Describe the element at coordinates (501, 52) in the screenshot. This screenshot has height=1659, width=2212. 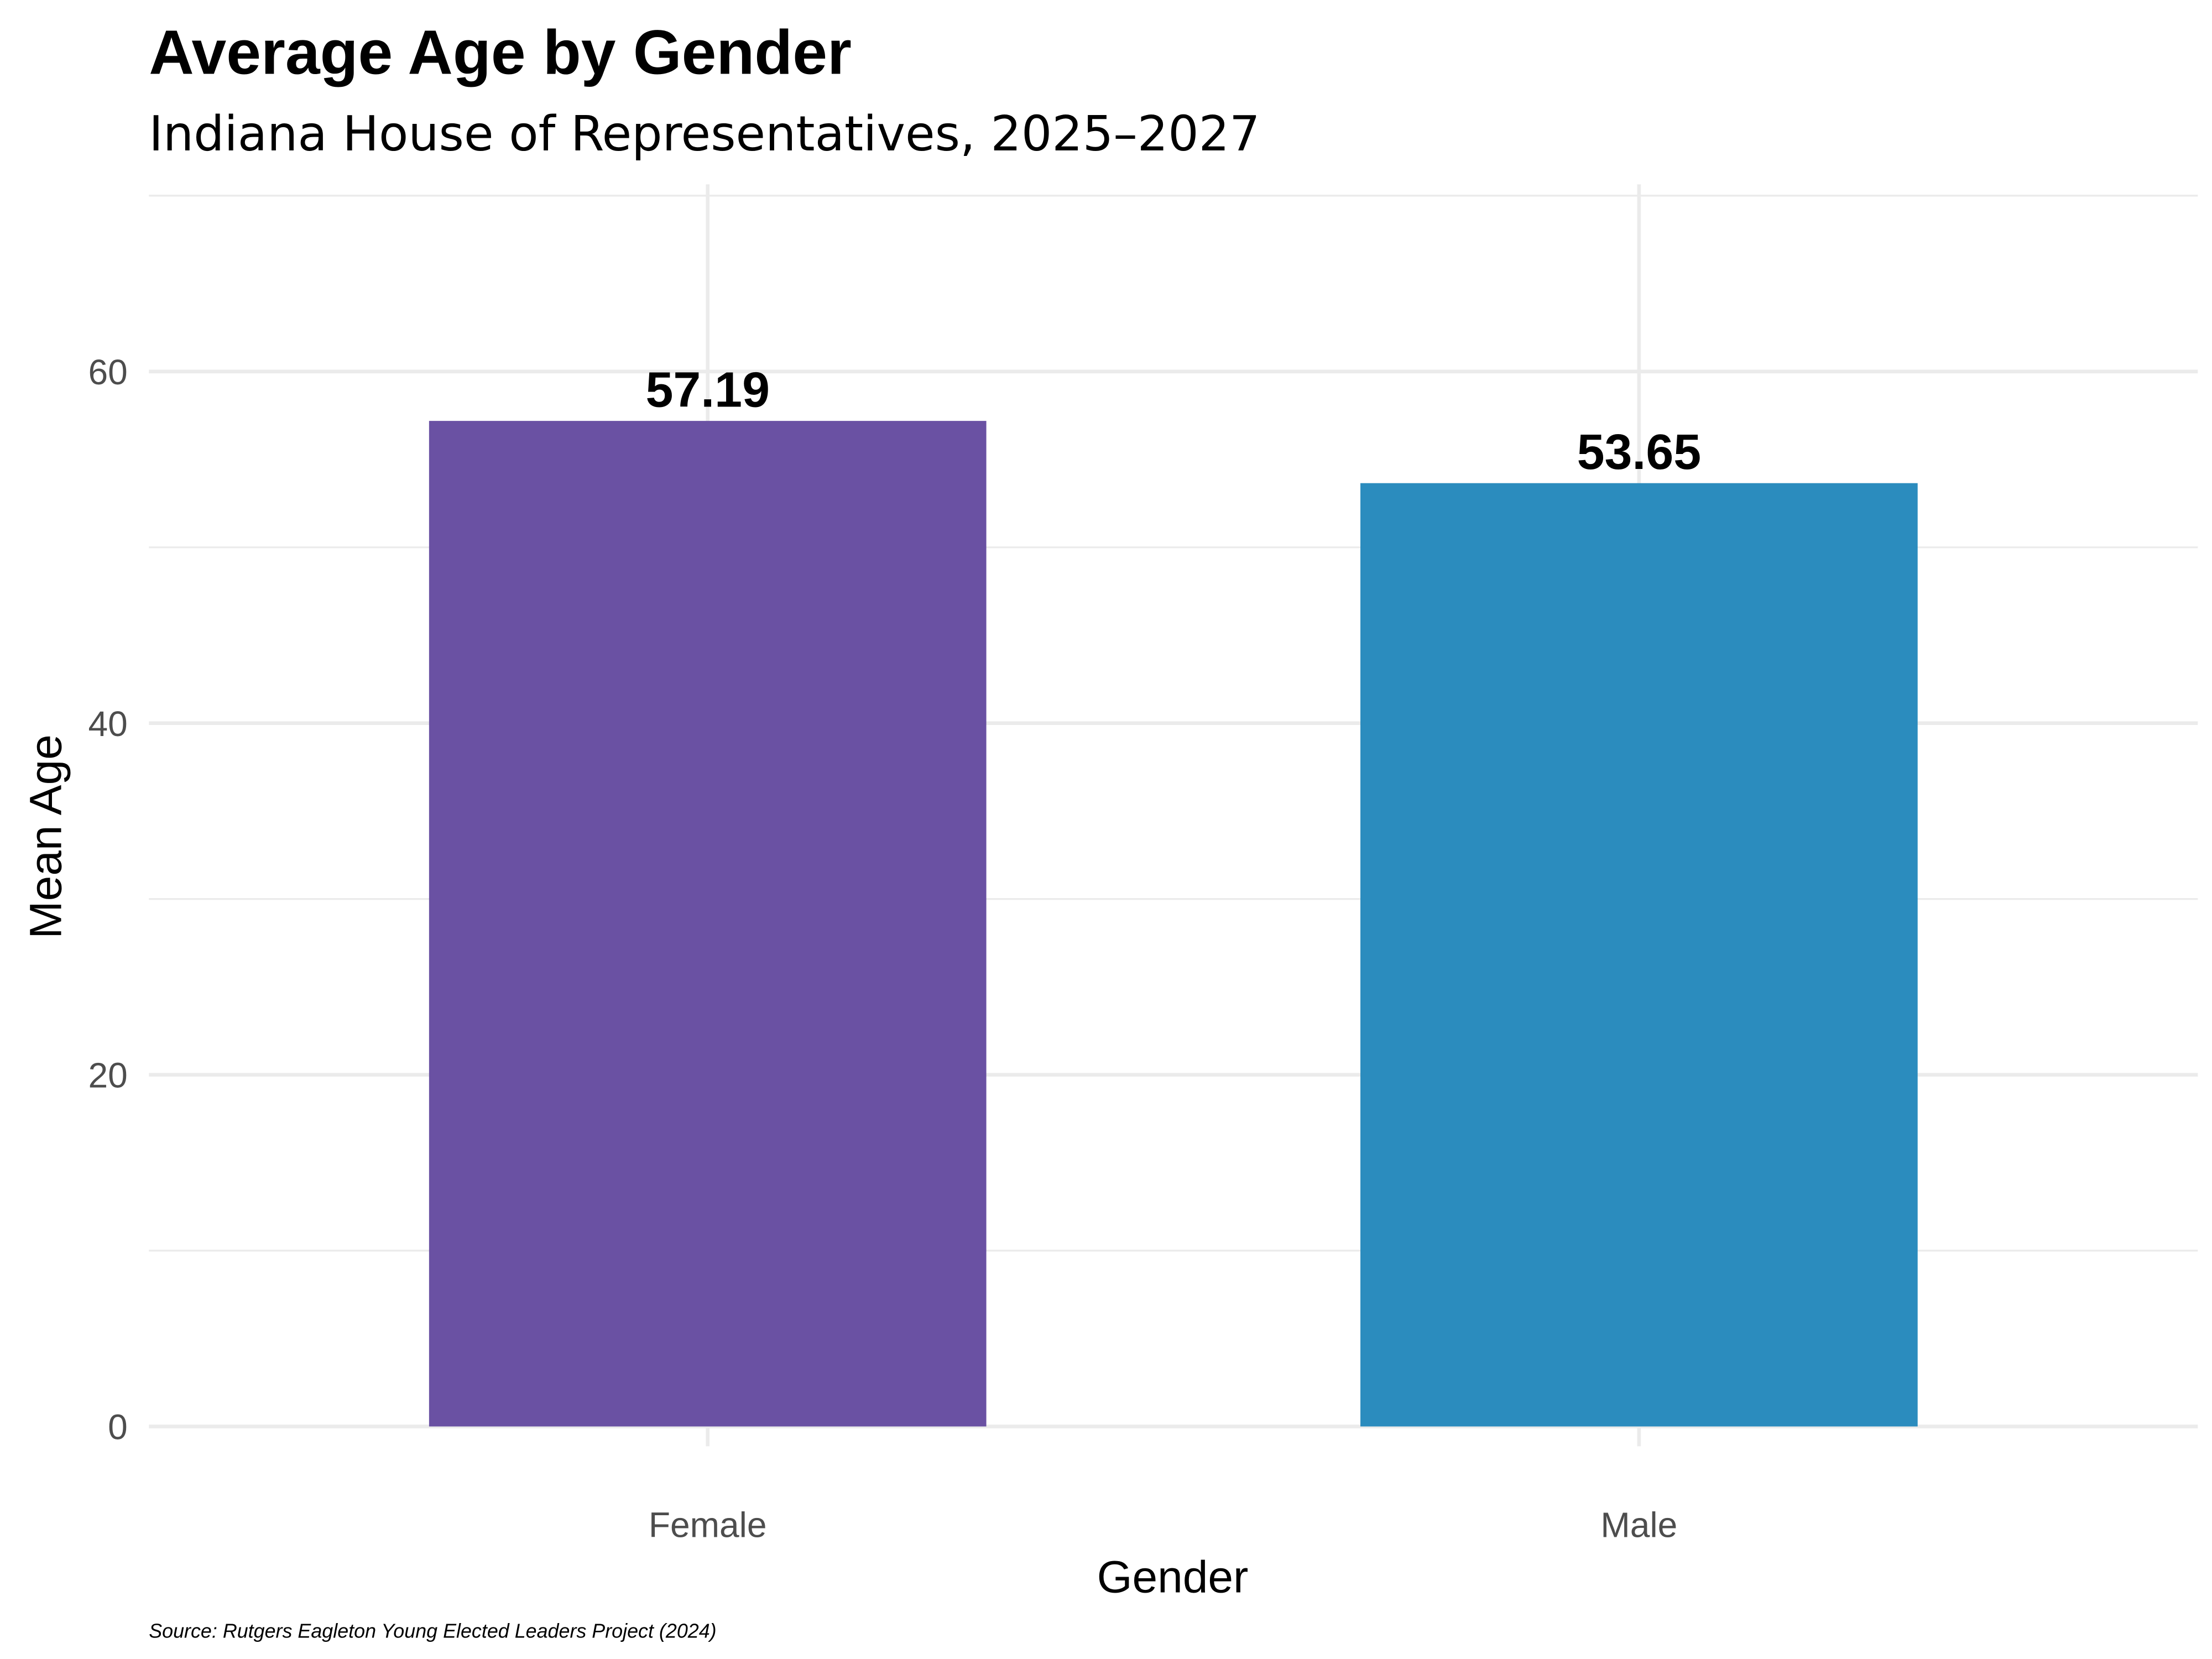
I see `chart-title: Average Age by Gender` at that location.